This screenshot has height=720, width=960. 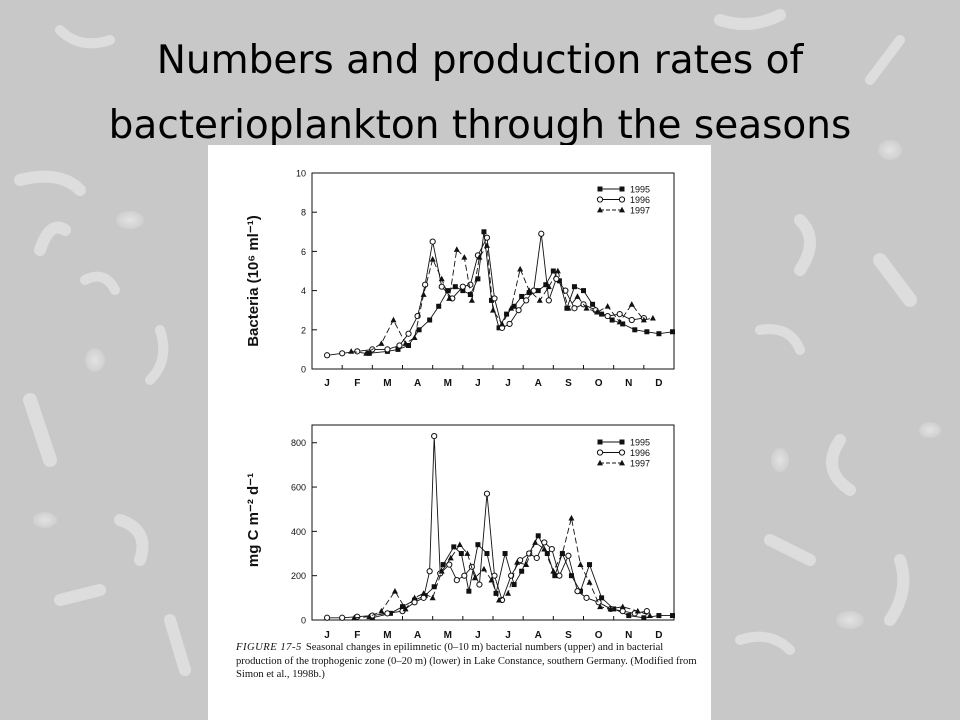 What do you see at coordinates (303, 252) in the screenshot?
I see `y-tick-label: 6` at bounding box center [303, 252].